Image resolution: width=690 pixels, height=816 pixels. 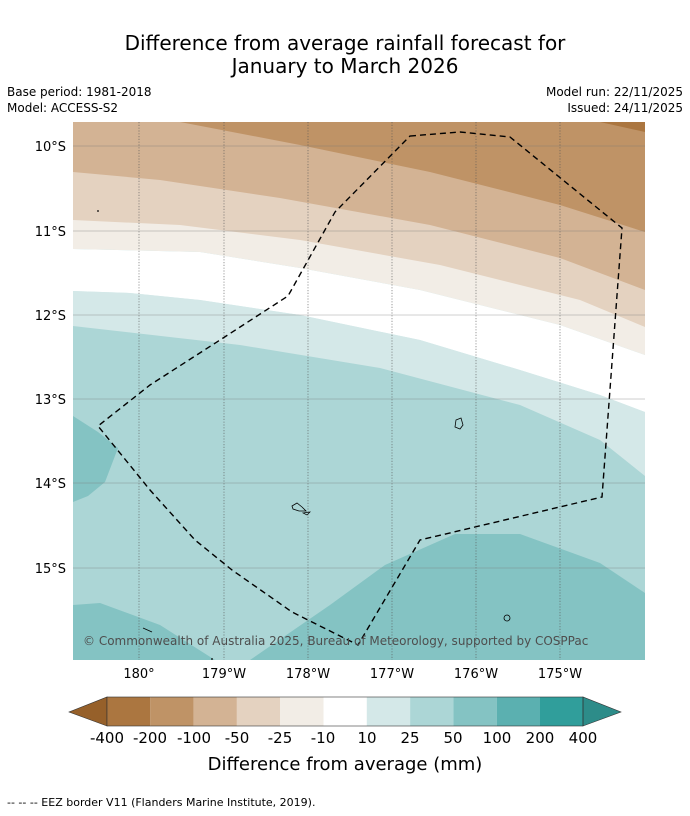 I want to click on lat-label: 11°S, so click(x=50, y=232).